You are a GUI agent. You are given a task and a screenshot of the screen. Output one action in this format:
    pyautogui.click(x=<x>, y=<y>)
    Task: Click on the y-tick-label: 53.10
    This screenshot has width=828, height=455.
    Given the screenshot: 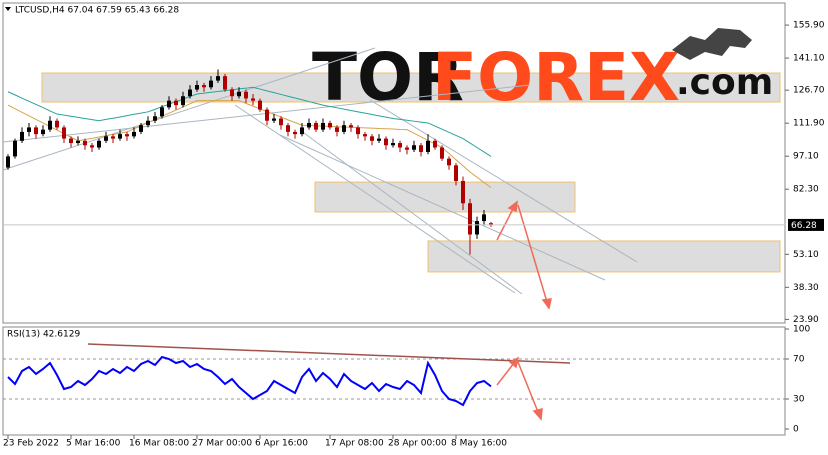 What is the action you would take?
    pyautogui.click(x=806, y=255)
    